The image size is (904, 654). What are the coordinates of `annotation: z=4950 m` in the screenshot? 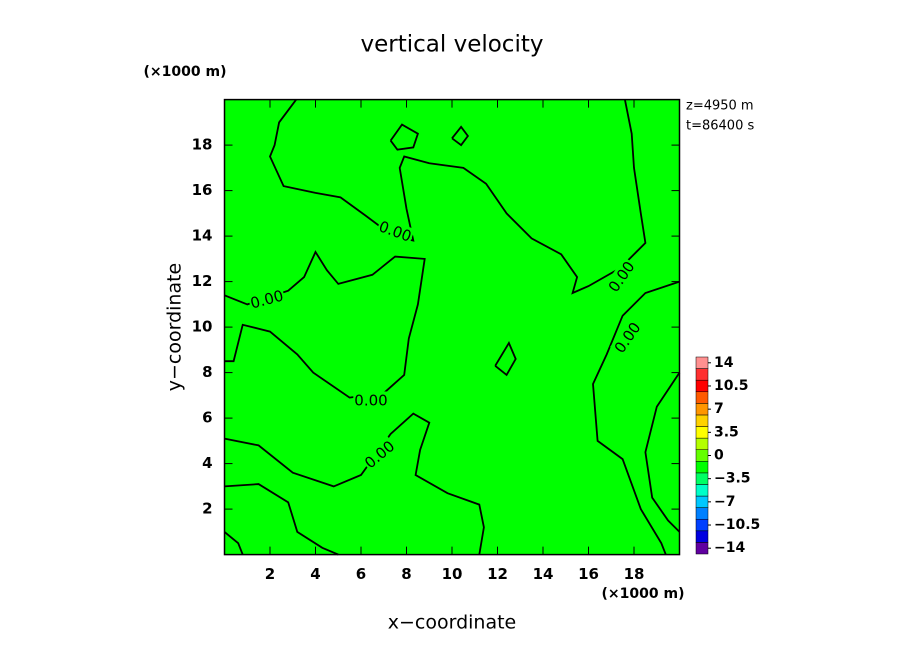 It's located at (720, 106).